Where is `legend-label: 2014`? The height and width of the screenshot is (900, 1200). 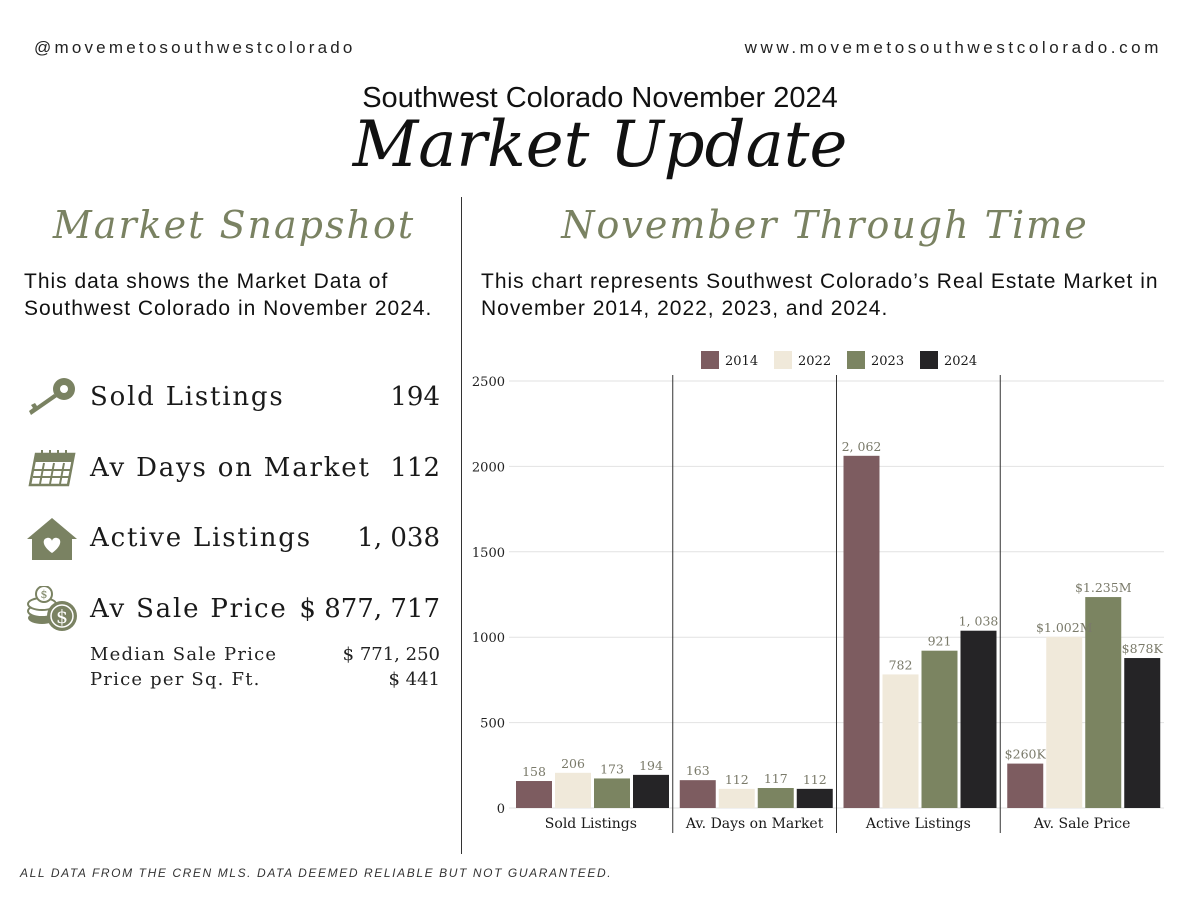
legend-label: 2014 is located at coordinates (741, 361).